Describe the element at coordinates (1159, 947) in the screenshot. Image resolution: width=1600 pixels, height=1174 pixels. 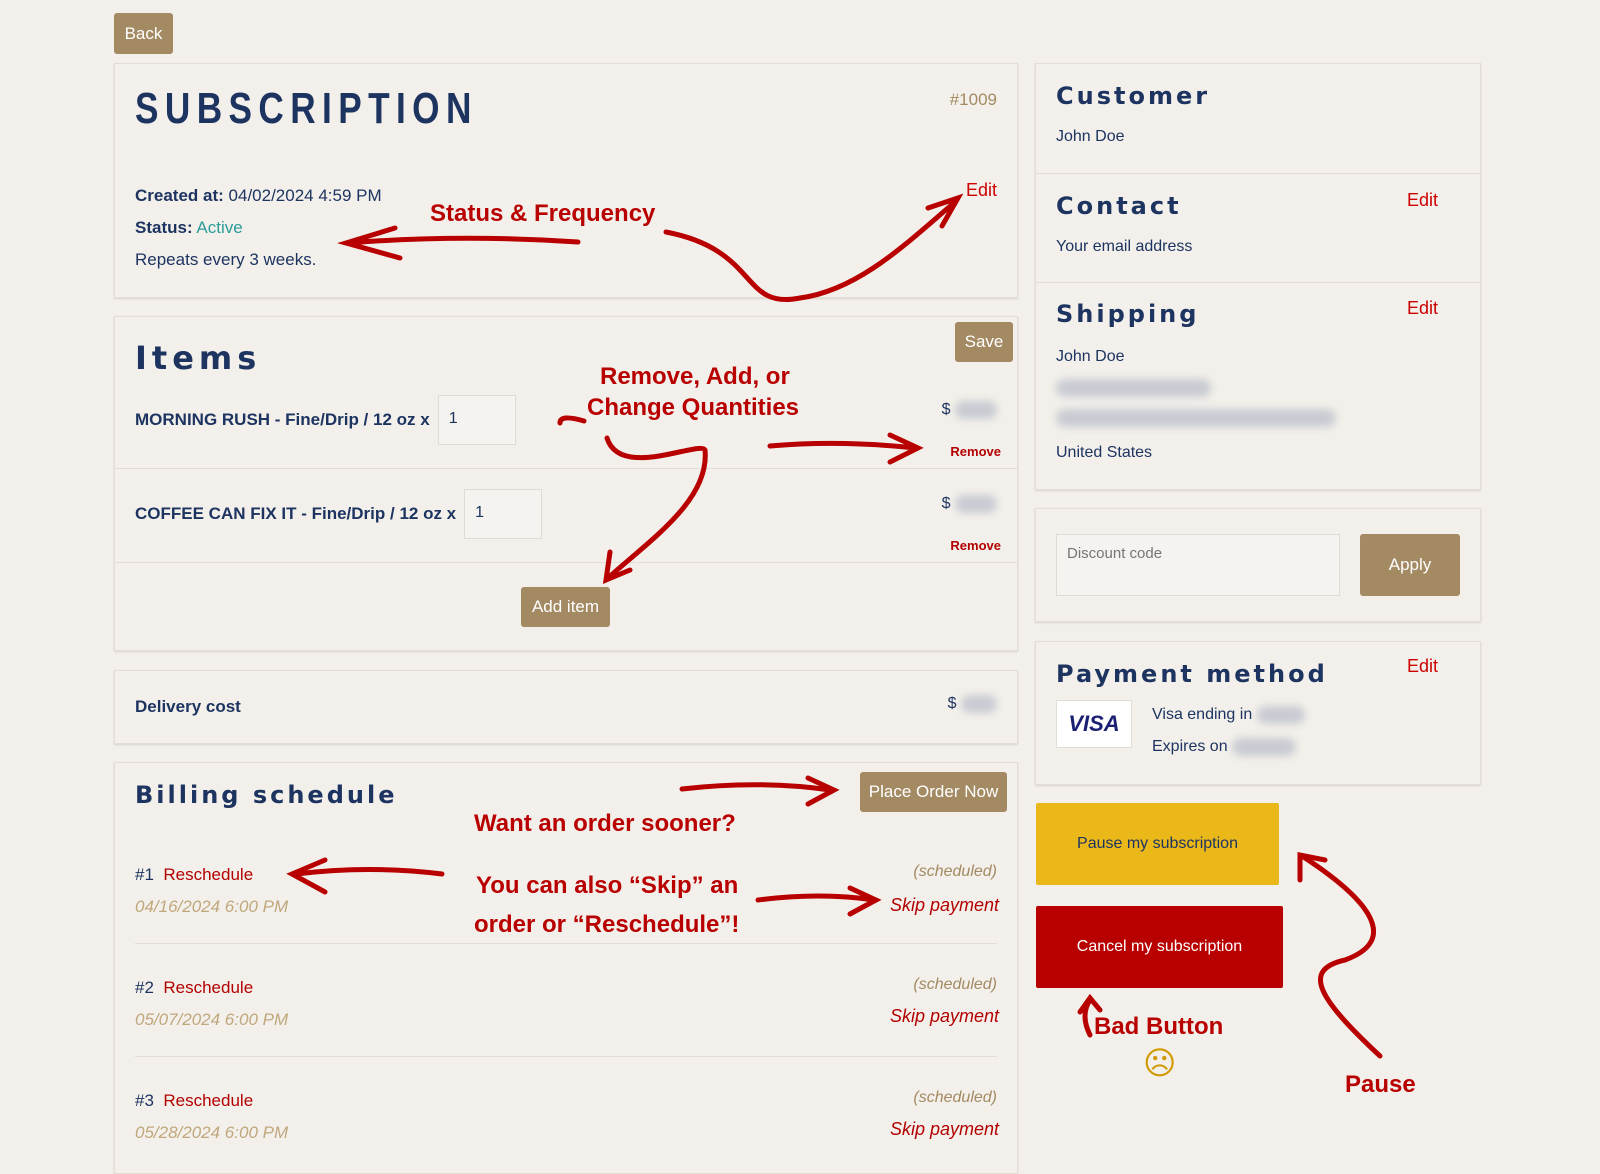
I see `cancel-subscription-button: Cancel my subscription` at that location.